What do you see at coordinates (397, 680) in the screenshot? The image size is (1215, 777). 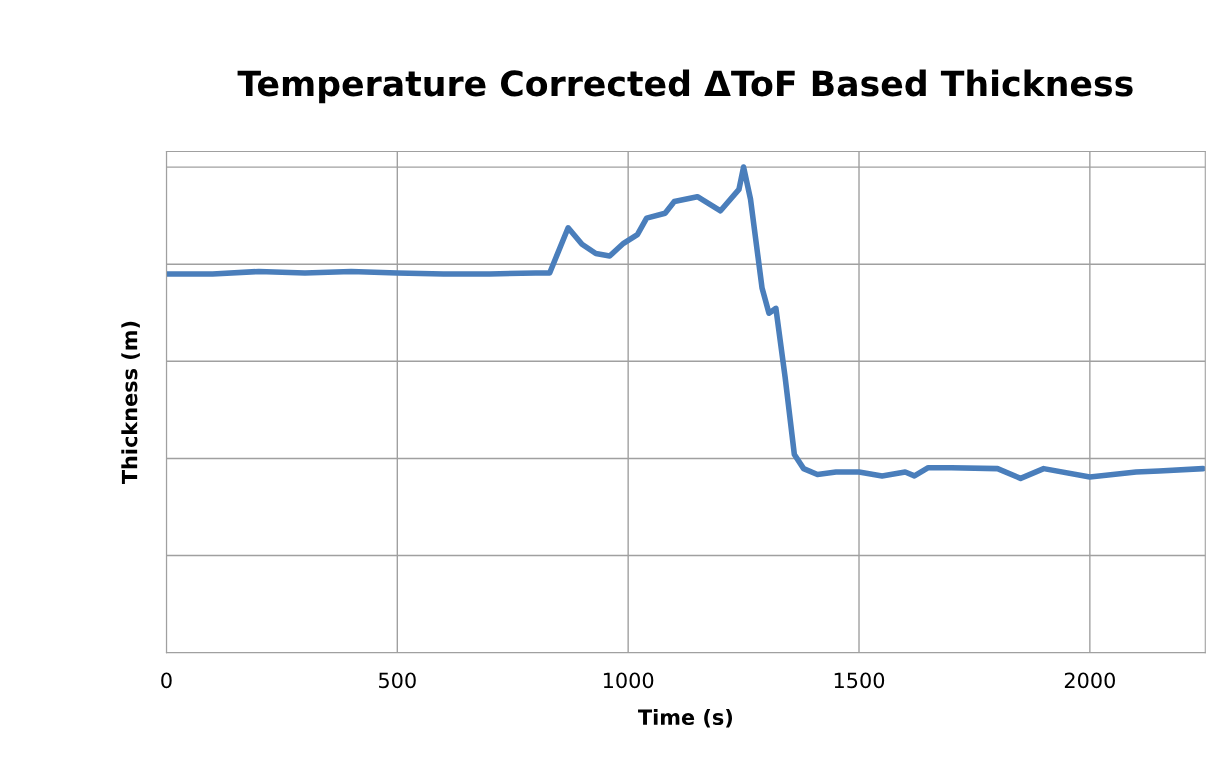 I see `x-tick-label: 500` at bounding box center [397, 680].